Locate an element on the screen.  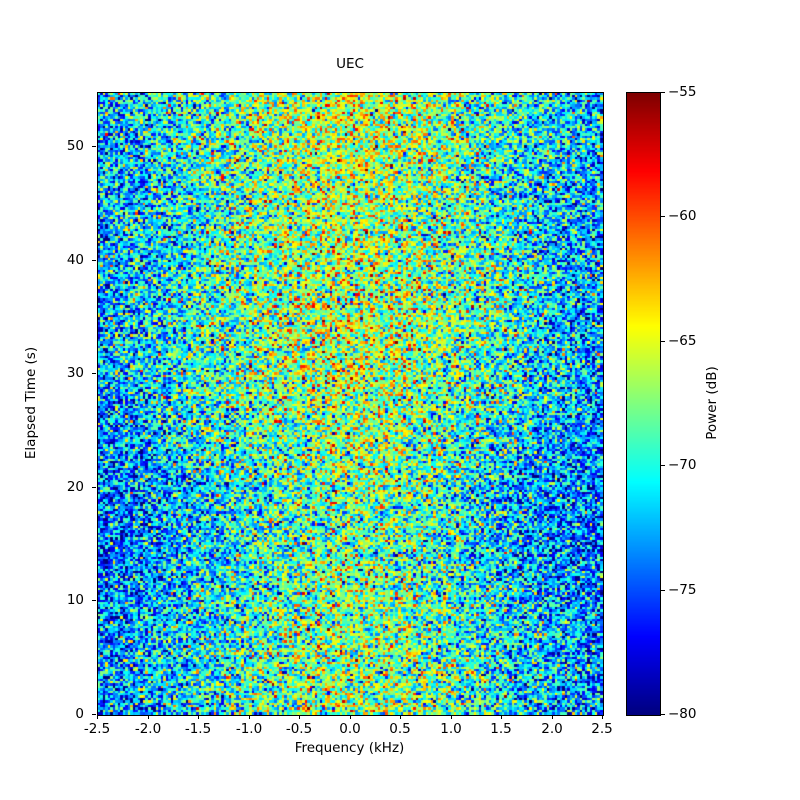
colorbar-tick-label: −80 is located at coordinates (682, 714).